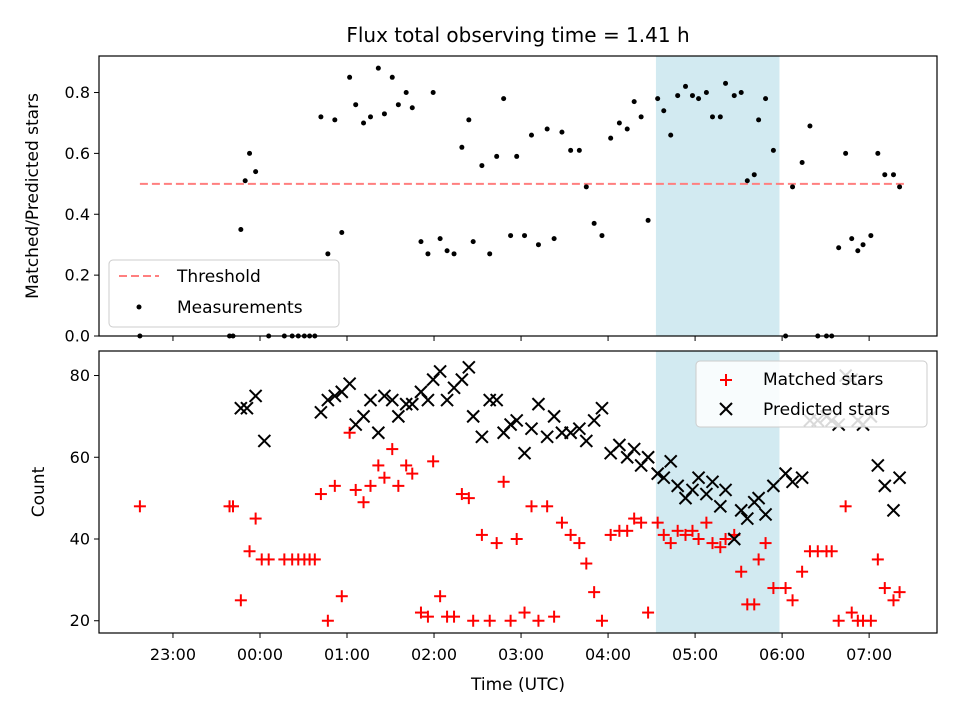 This screenshot has width=960, height=720. What do you see at coordinates (80, 539) in the screenshot?
I see `y-tick-label: 40` at bounding box center [80, 539].